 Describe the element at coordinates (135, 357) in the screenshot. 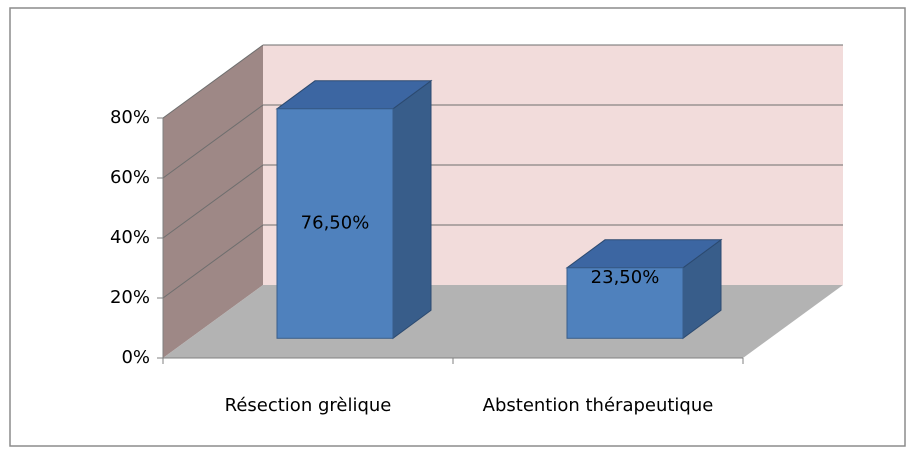

I see `y-tick-label: 0%` at that location.